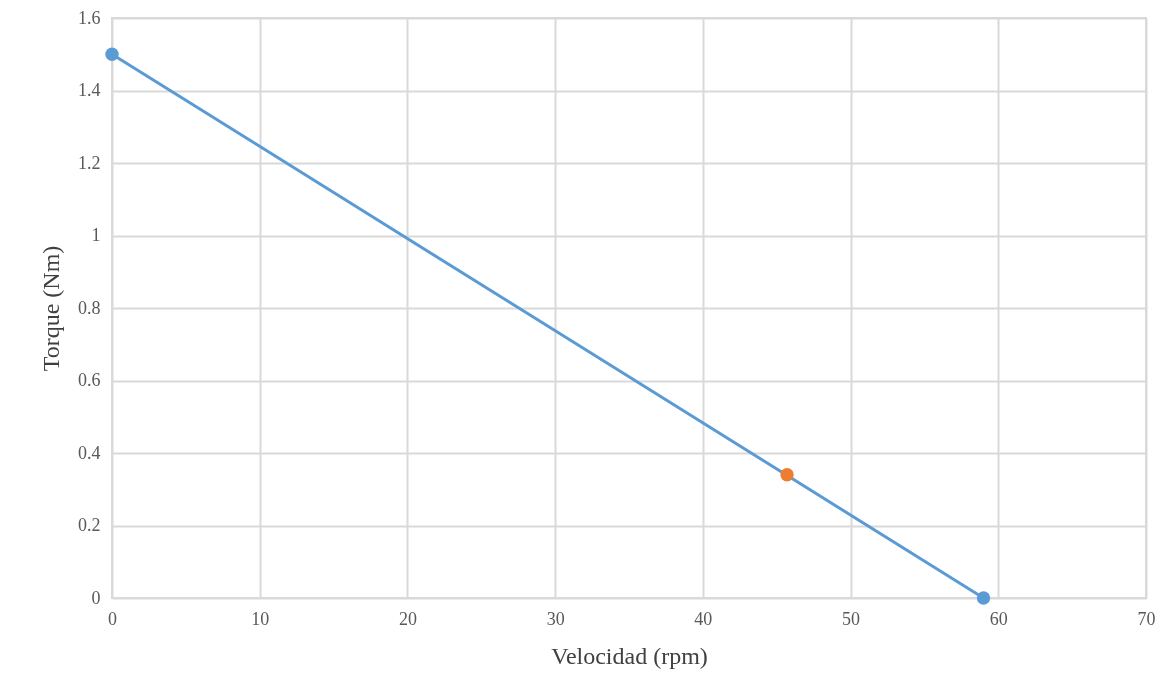  Describe the element at coordinates (703, 618) in the screenshot. I see `x-tick-label: 40` at that location.